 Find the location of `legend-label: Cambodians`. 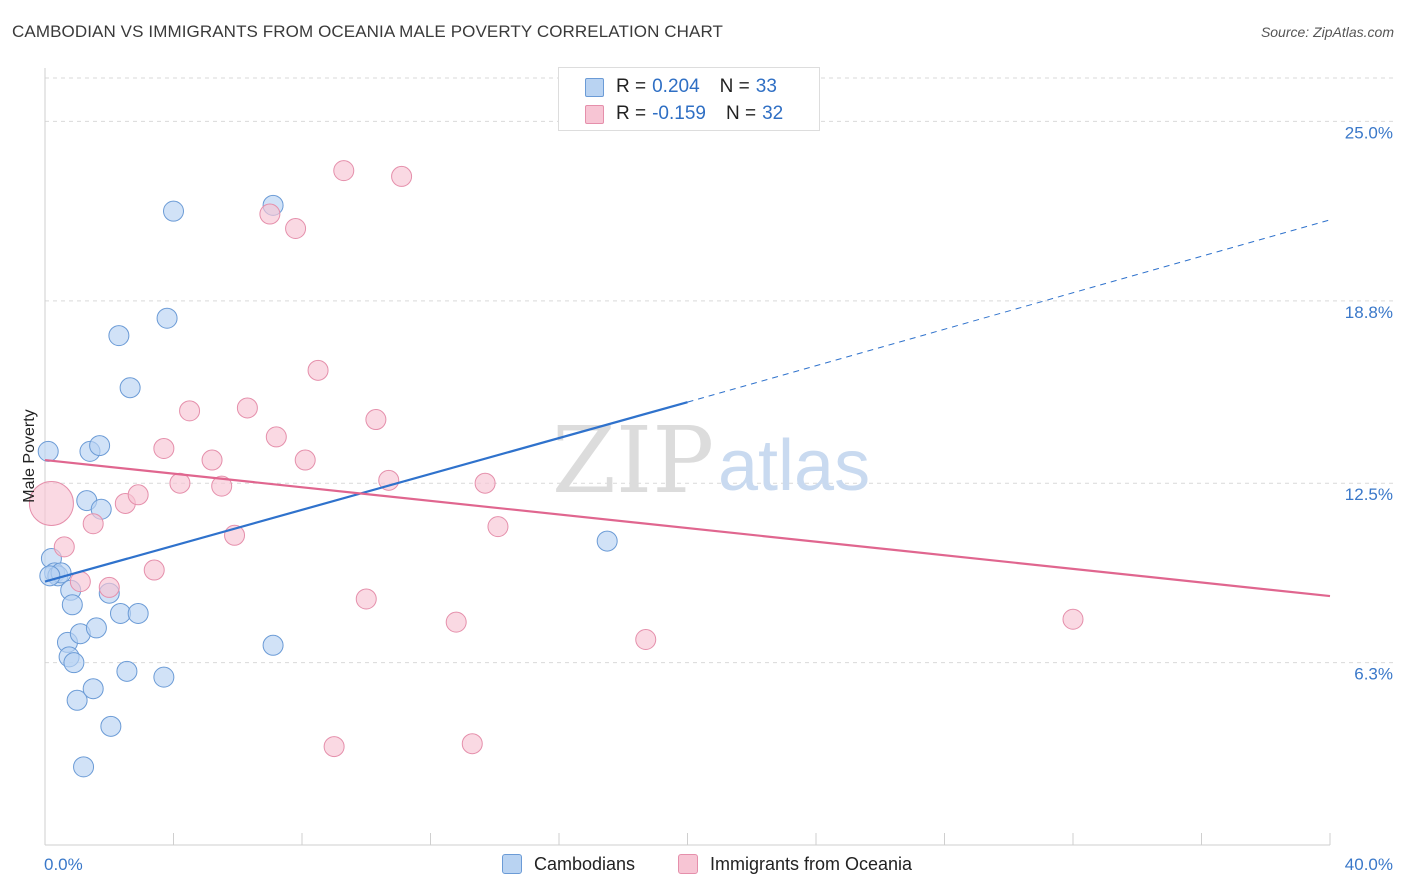

legend-label: Cambodians is located at coordinates (585, 863).